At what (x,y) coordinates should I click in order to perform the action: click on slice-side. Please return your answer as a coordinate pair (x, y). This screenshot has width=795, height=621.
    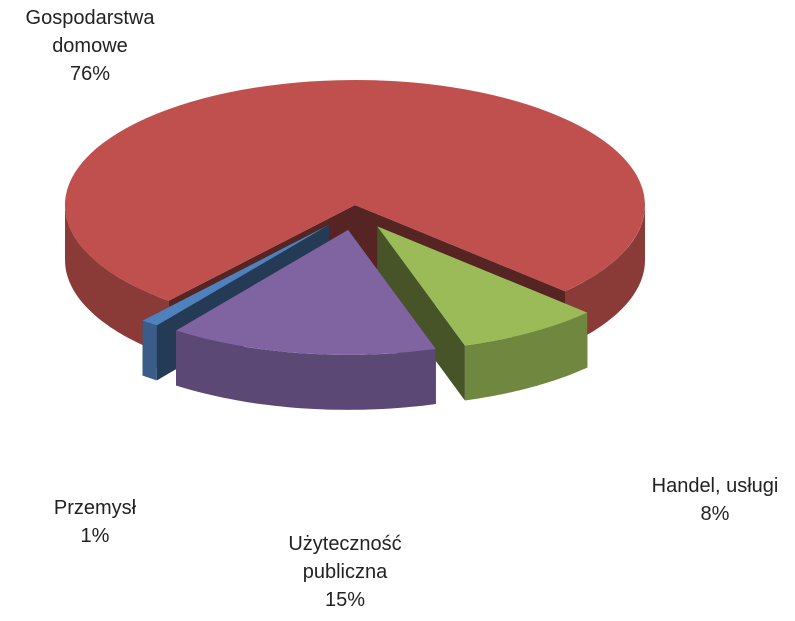
    Looking at the image, I should click on (421, 313).